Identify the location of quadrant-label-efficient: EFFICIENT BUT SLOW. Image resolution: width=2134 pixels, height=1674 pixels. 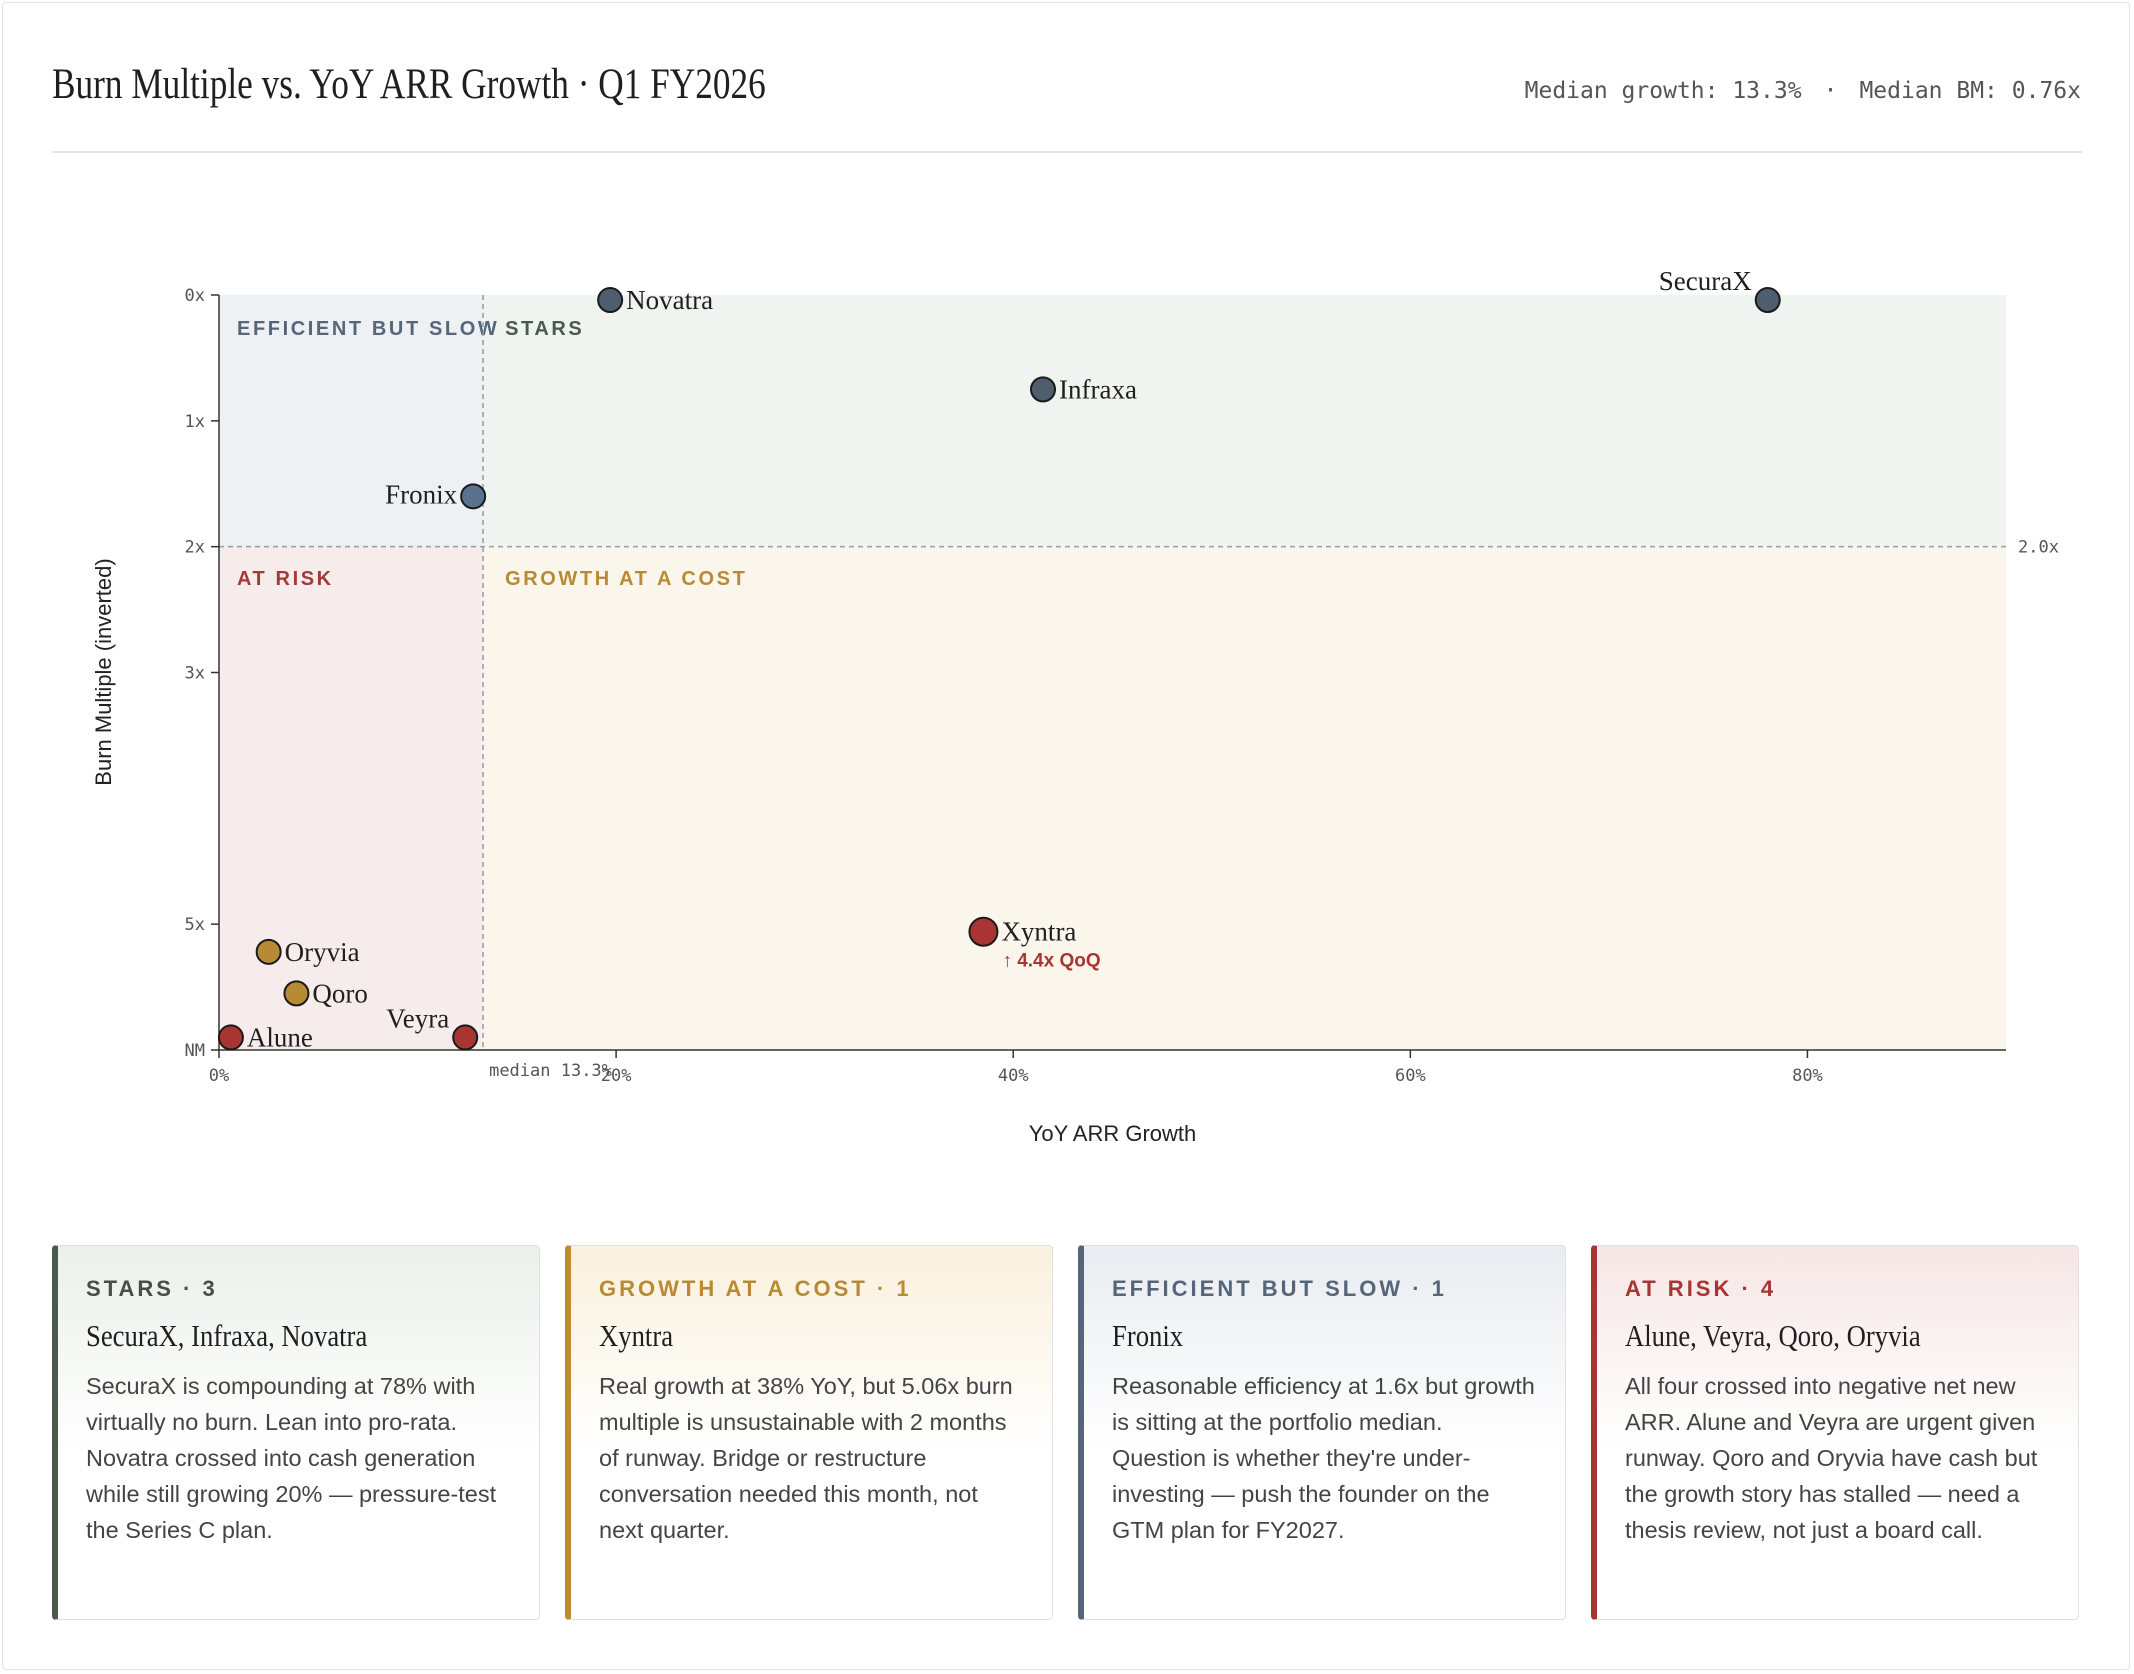
(368, 329).